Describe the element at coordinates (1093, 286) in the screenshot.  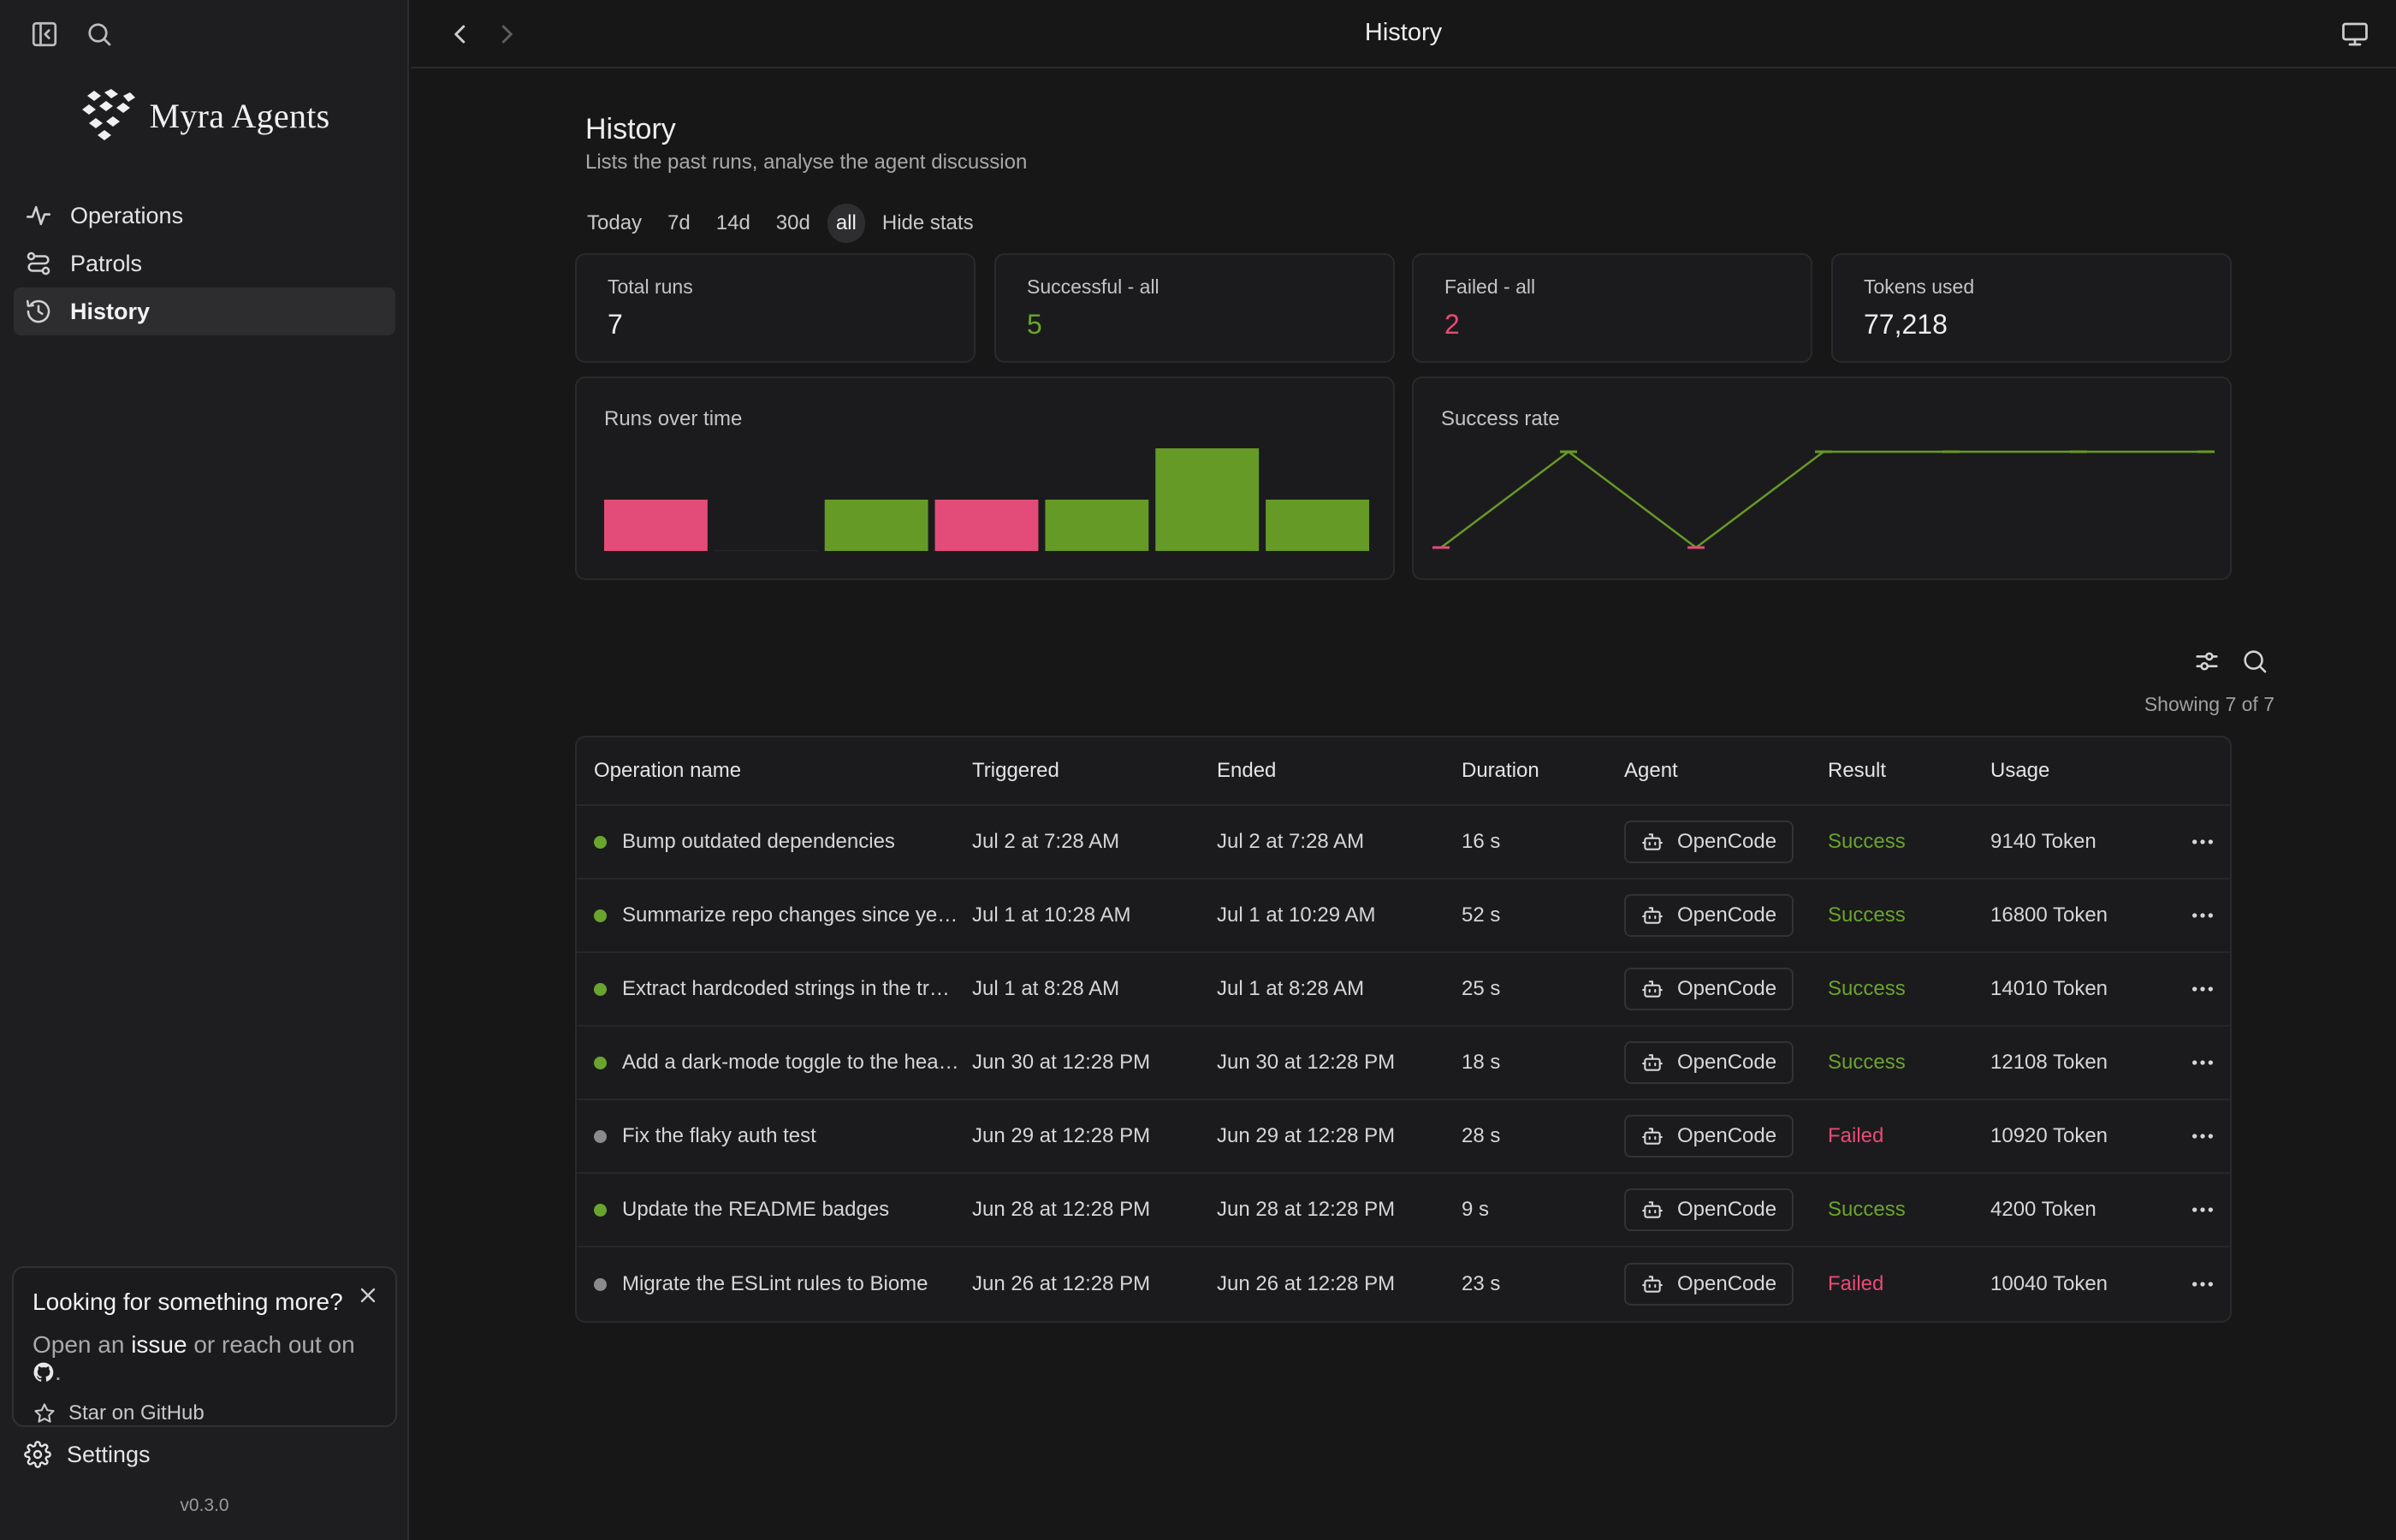
I see `stat-label: Successful - all` at that location.